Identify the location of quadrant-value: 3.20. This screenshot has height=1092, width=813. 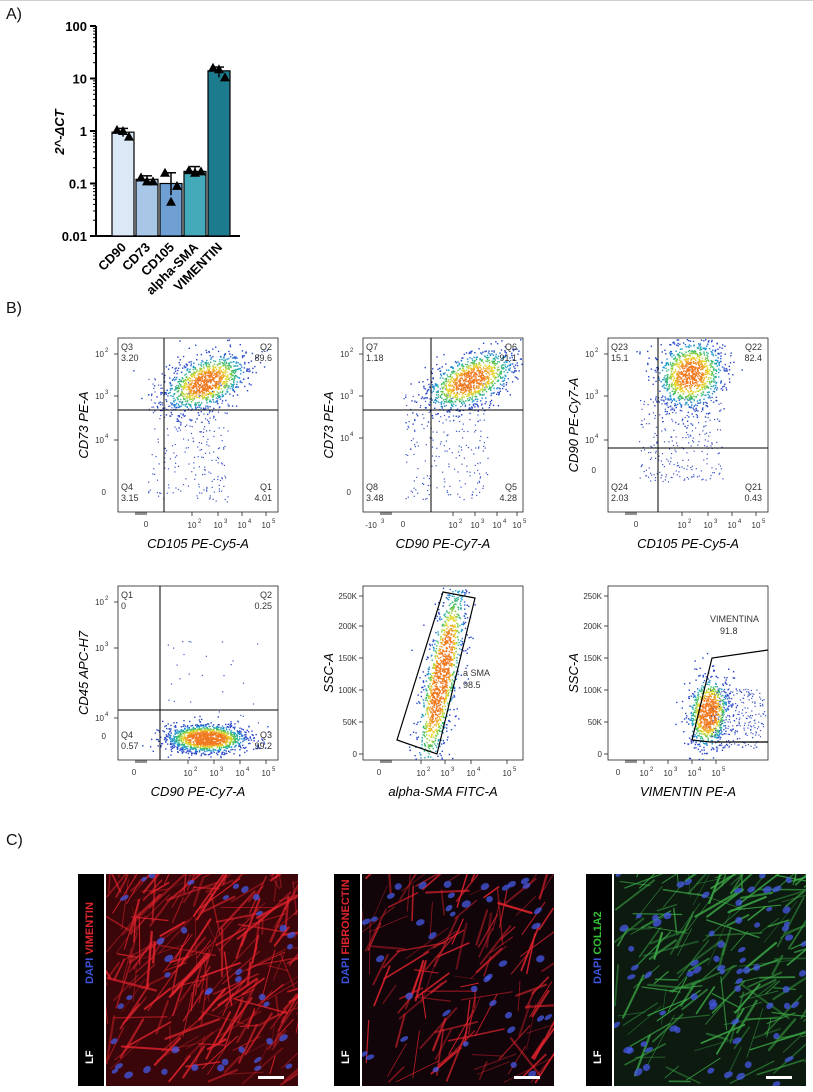
(130, 358).